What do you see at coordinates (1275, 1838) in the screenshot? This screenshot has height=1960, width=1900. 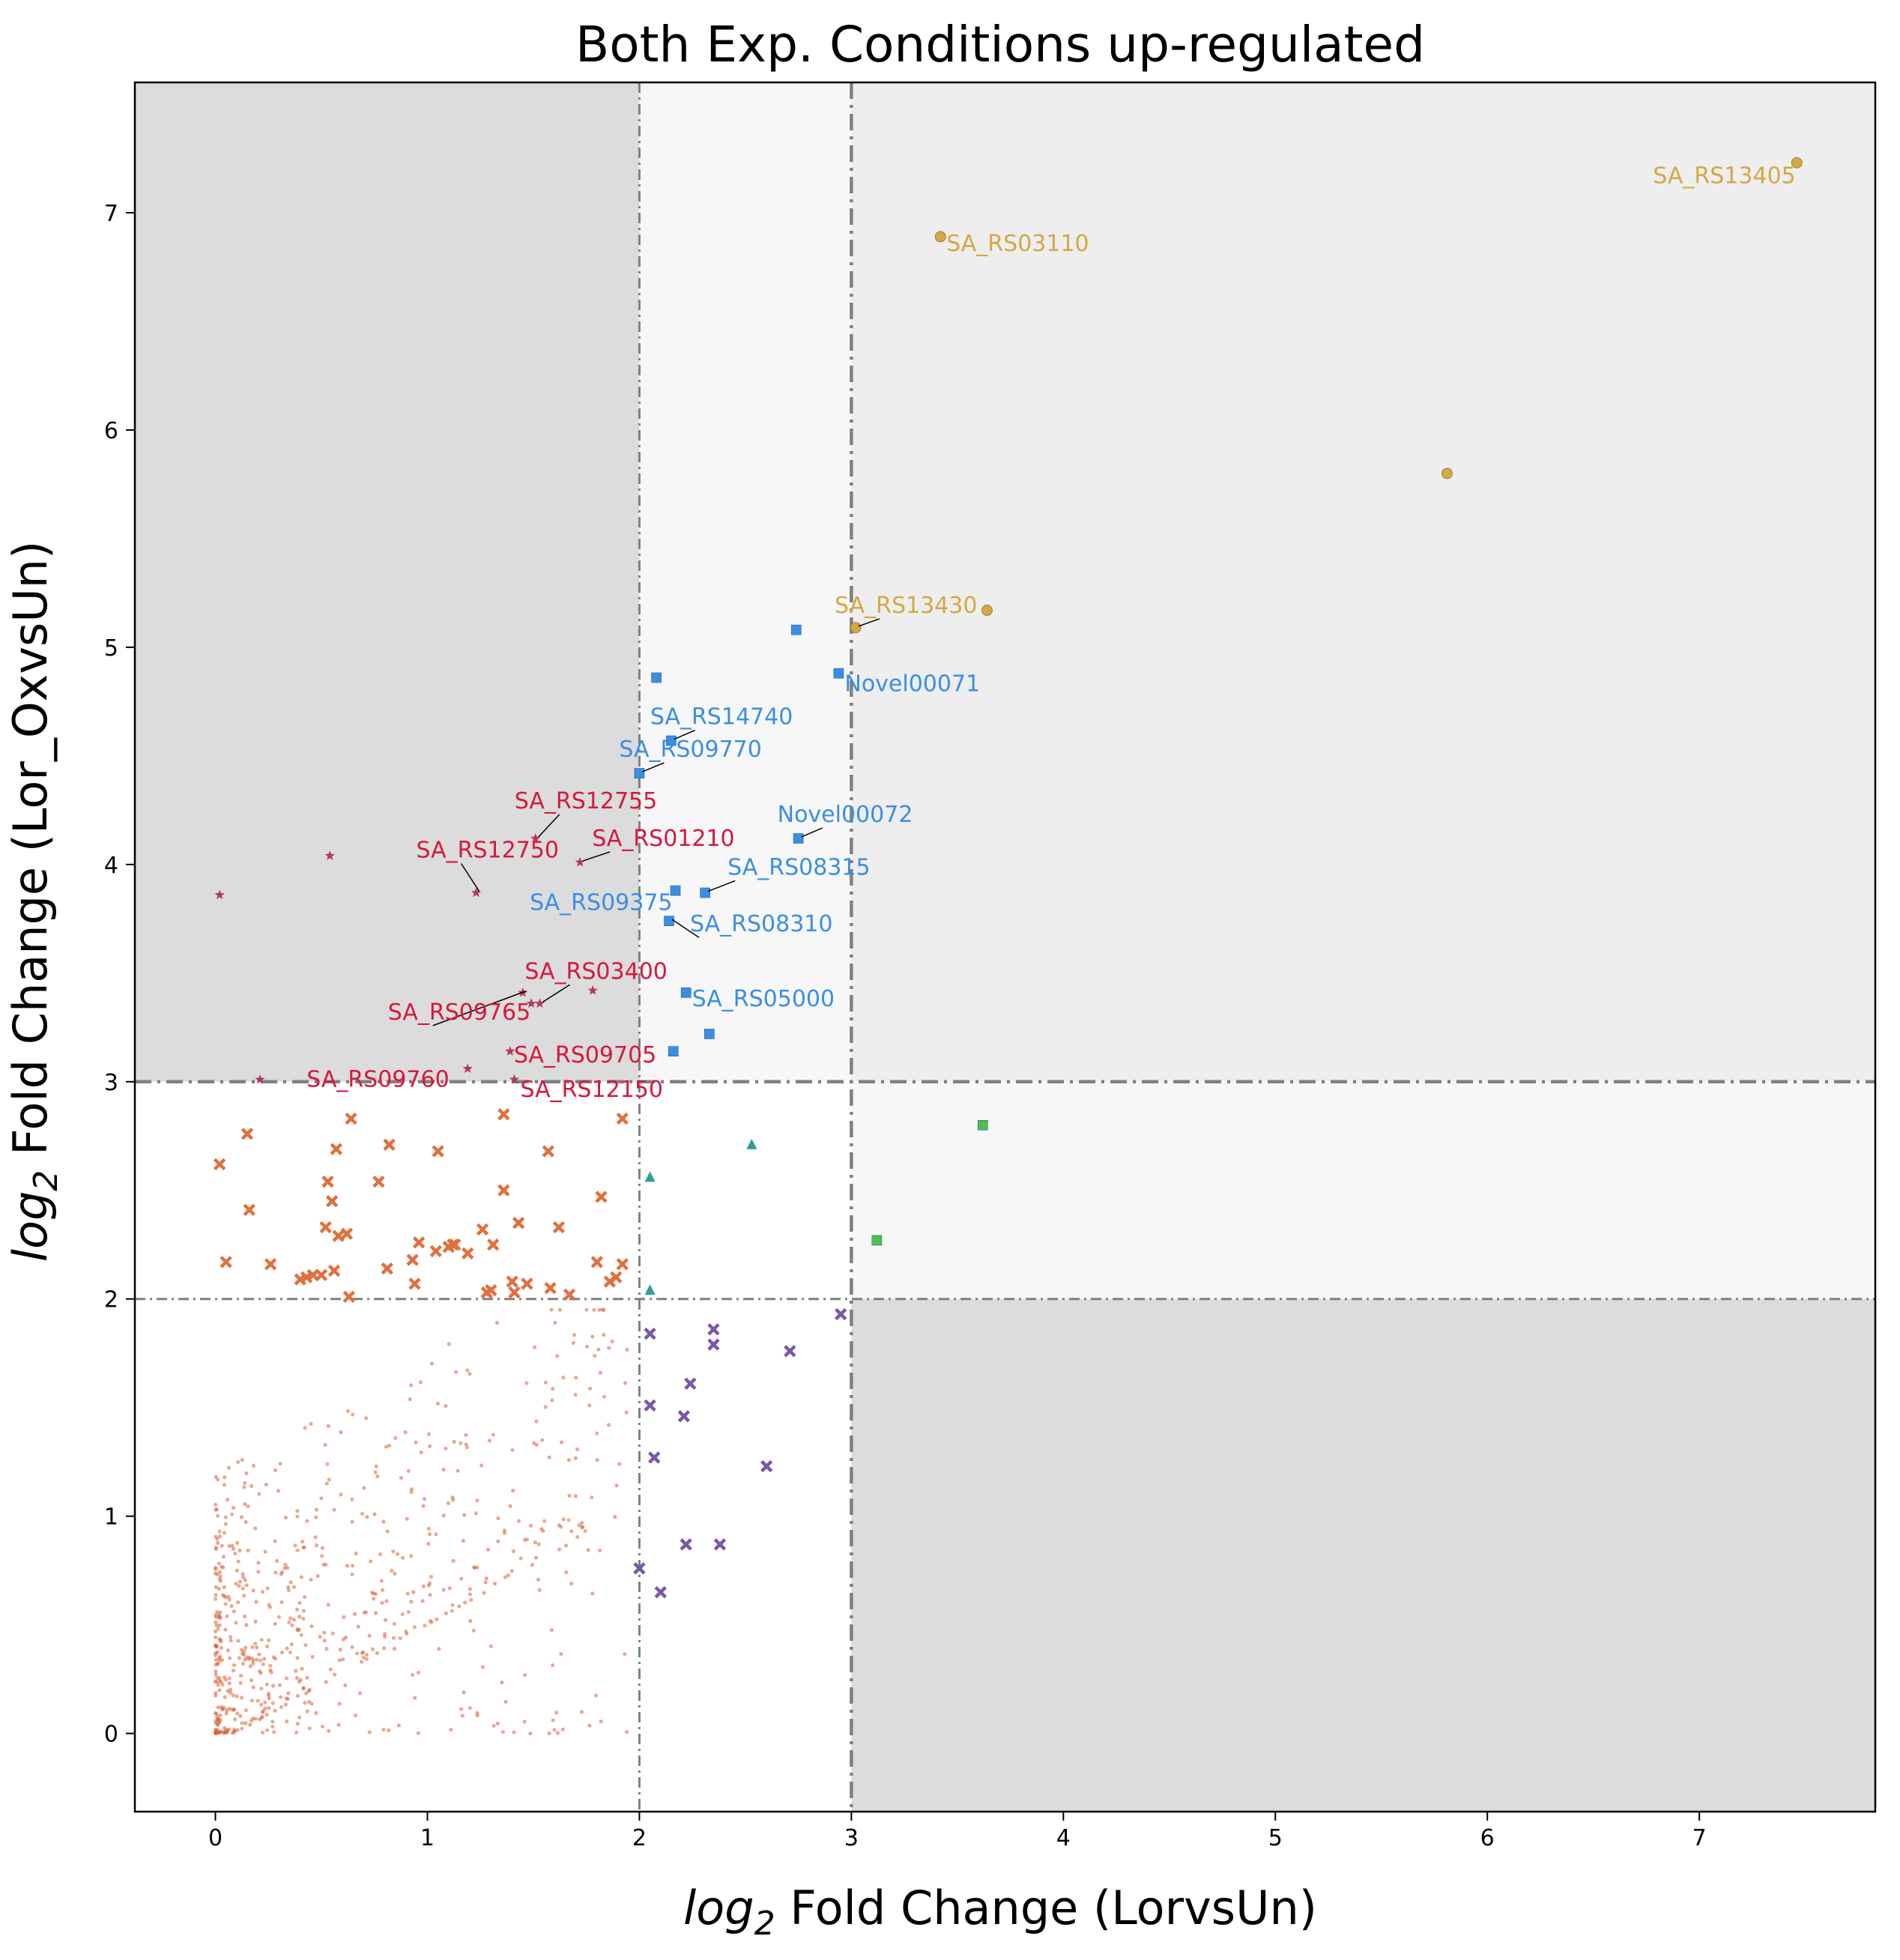 I see `x-tick-label: 5` at bounding box center [1275, 1838].